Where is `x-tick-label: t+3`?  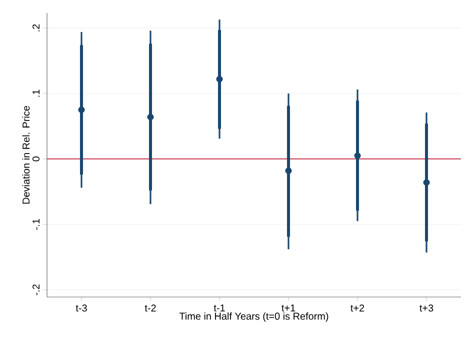
x-tick-label: t+3 is located at coordinates (427, 308).